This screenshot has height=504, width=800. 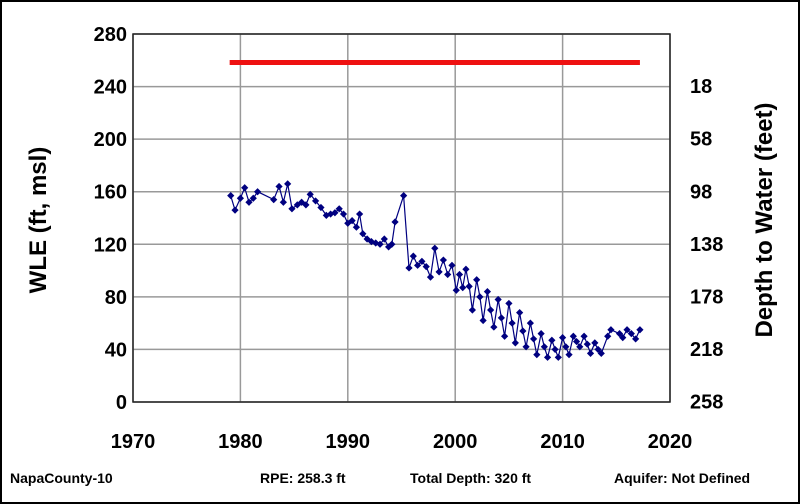 What do you see at coordinates (562, 442) in the screenshot?
I see `x-tick-label: 2010` at bounding box center [562, 442].